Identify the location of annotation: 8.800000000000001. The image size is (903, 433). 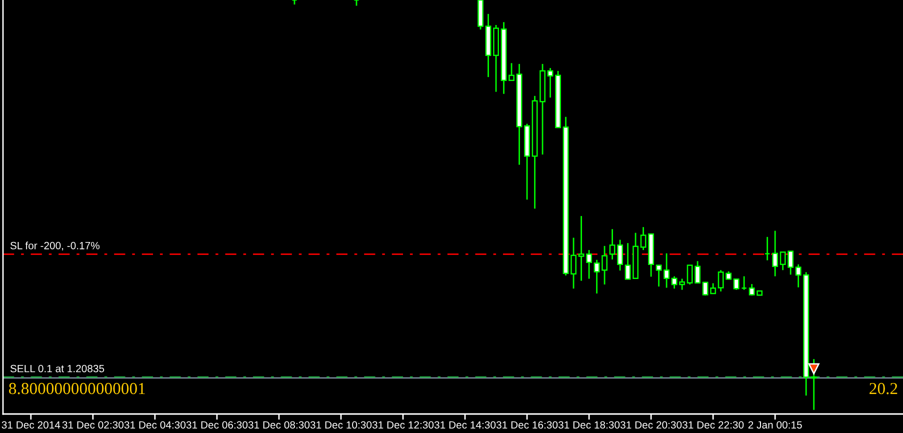
(77, 388).